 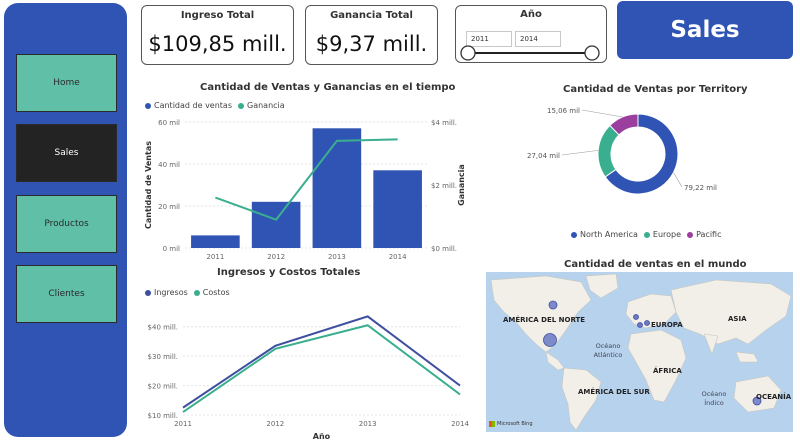 What do you see at coordinates (169, 207) in the screenshot?
I see `y-tick-label: 20 mil` at bounding box center [169, 207].